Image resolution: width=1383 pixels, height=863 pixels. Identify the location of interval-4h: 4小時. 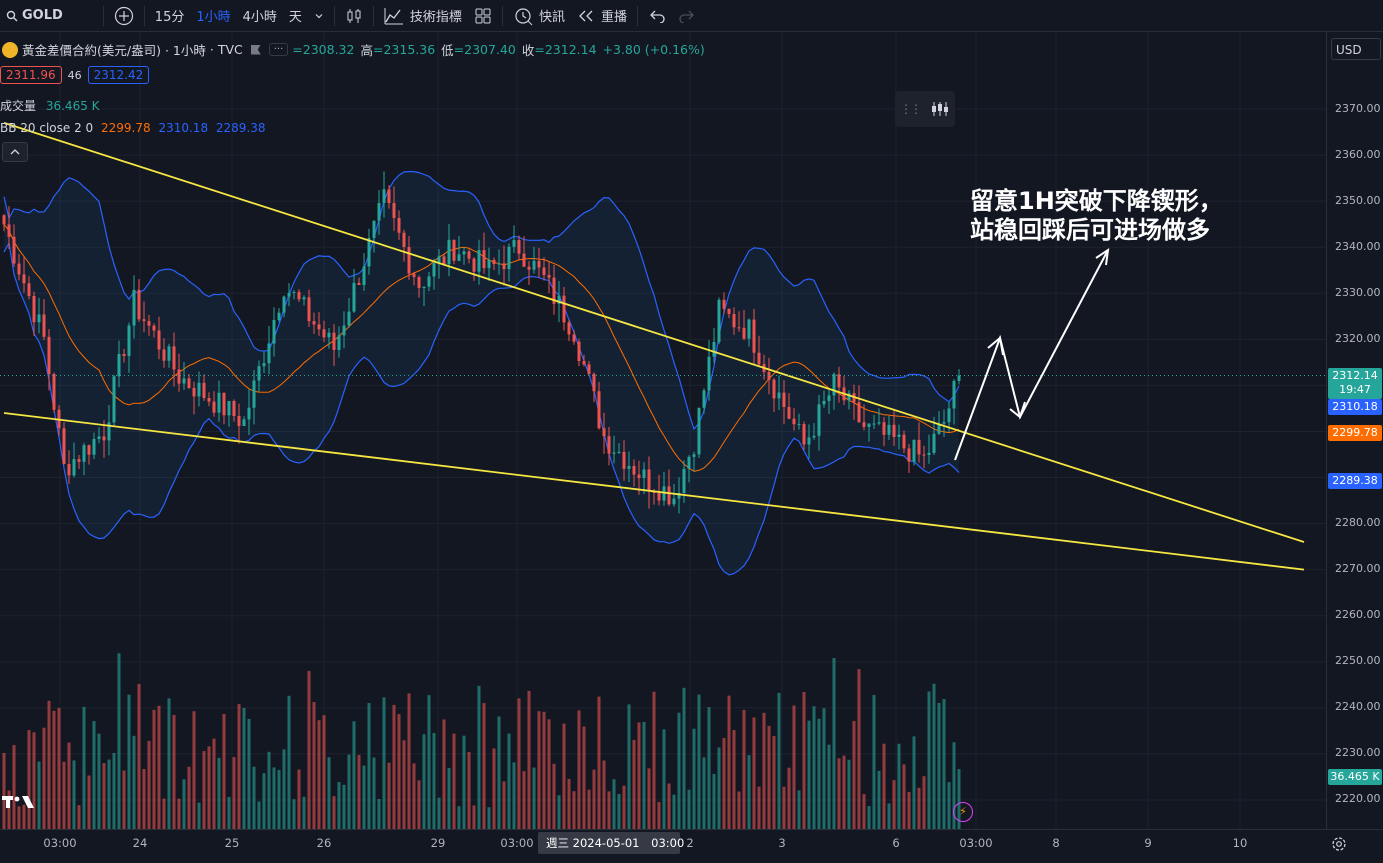
(259, 17).